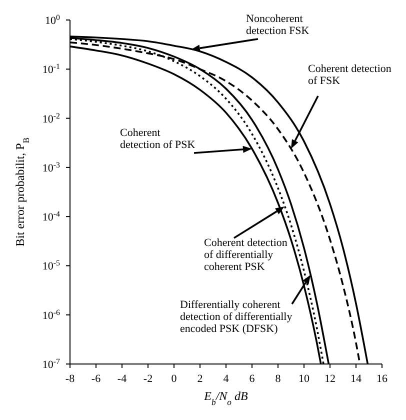 The image size is (406, 420). Describe the element at coordinates (52, 19) in the screenshot. I see `y-tick-label: 10$^{0}$` at that location.